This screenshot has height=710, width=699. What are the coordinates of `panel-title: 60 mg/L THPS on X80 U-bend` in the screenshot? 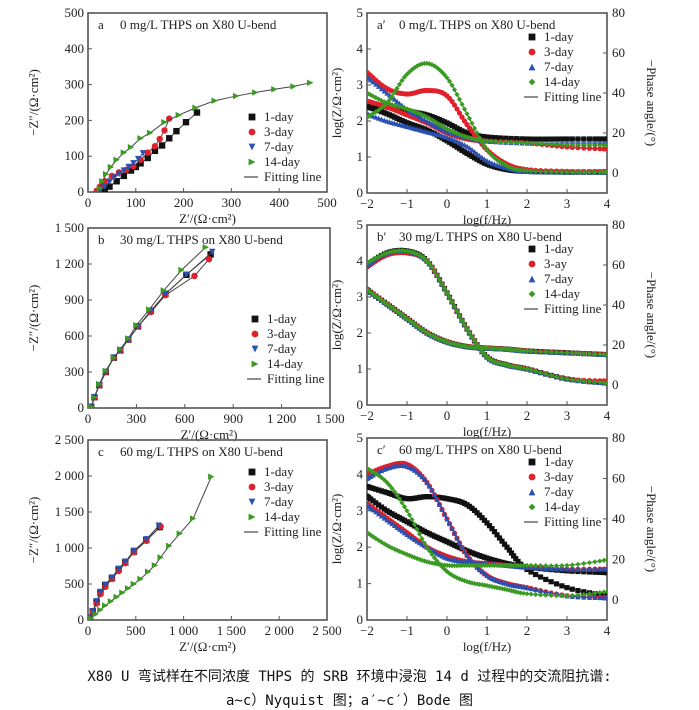 It's located at (480, 449).